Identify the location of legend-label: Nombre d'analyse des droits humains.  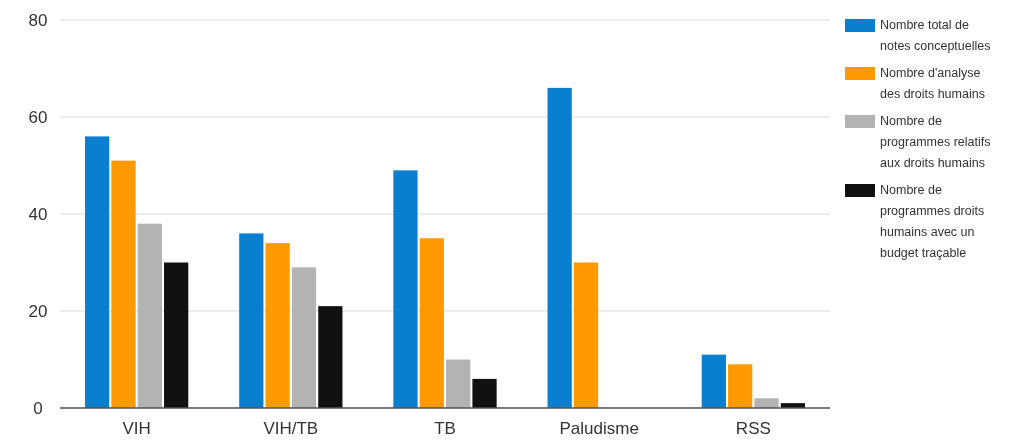
(932, 83).